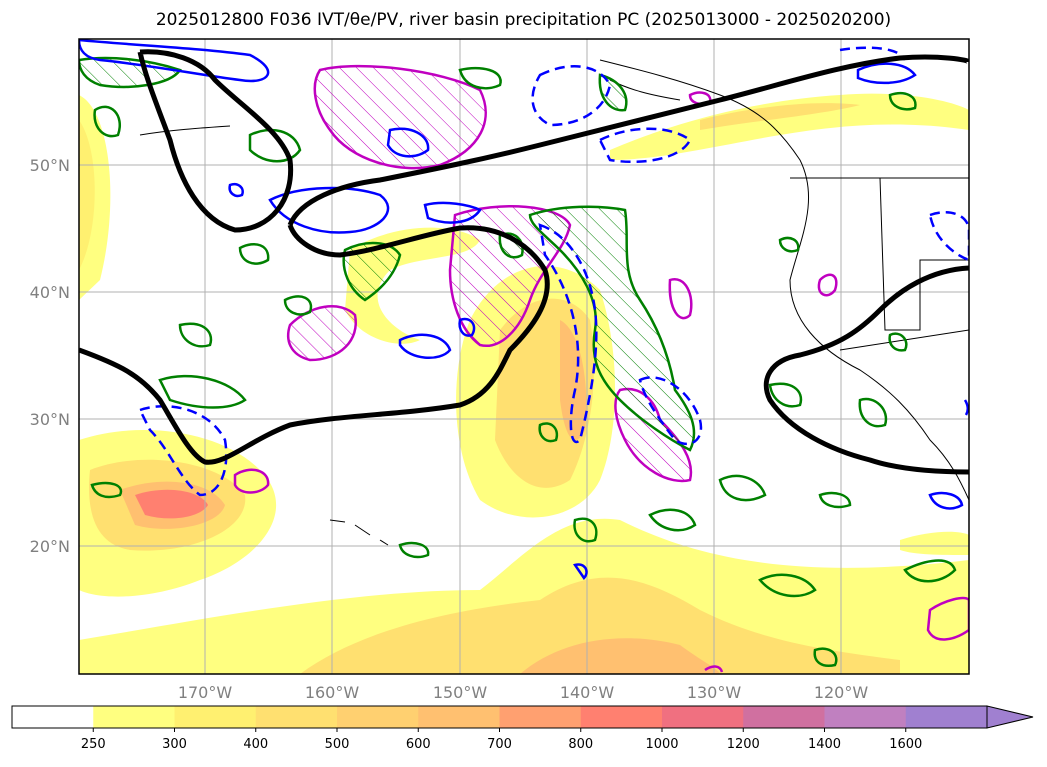  What do you see at coordinates (50, 546) in the screenshot?
I see `lat-label: 20°N` at bounding box center [50, 546].